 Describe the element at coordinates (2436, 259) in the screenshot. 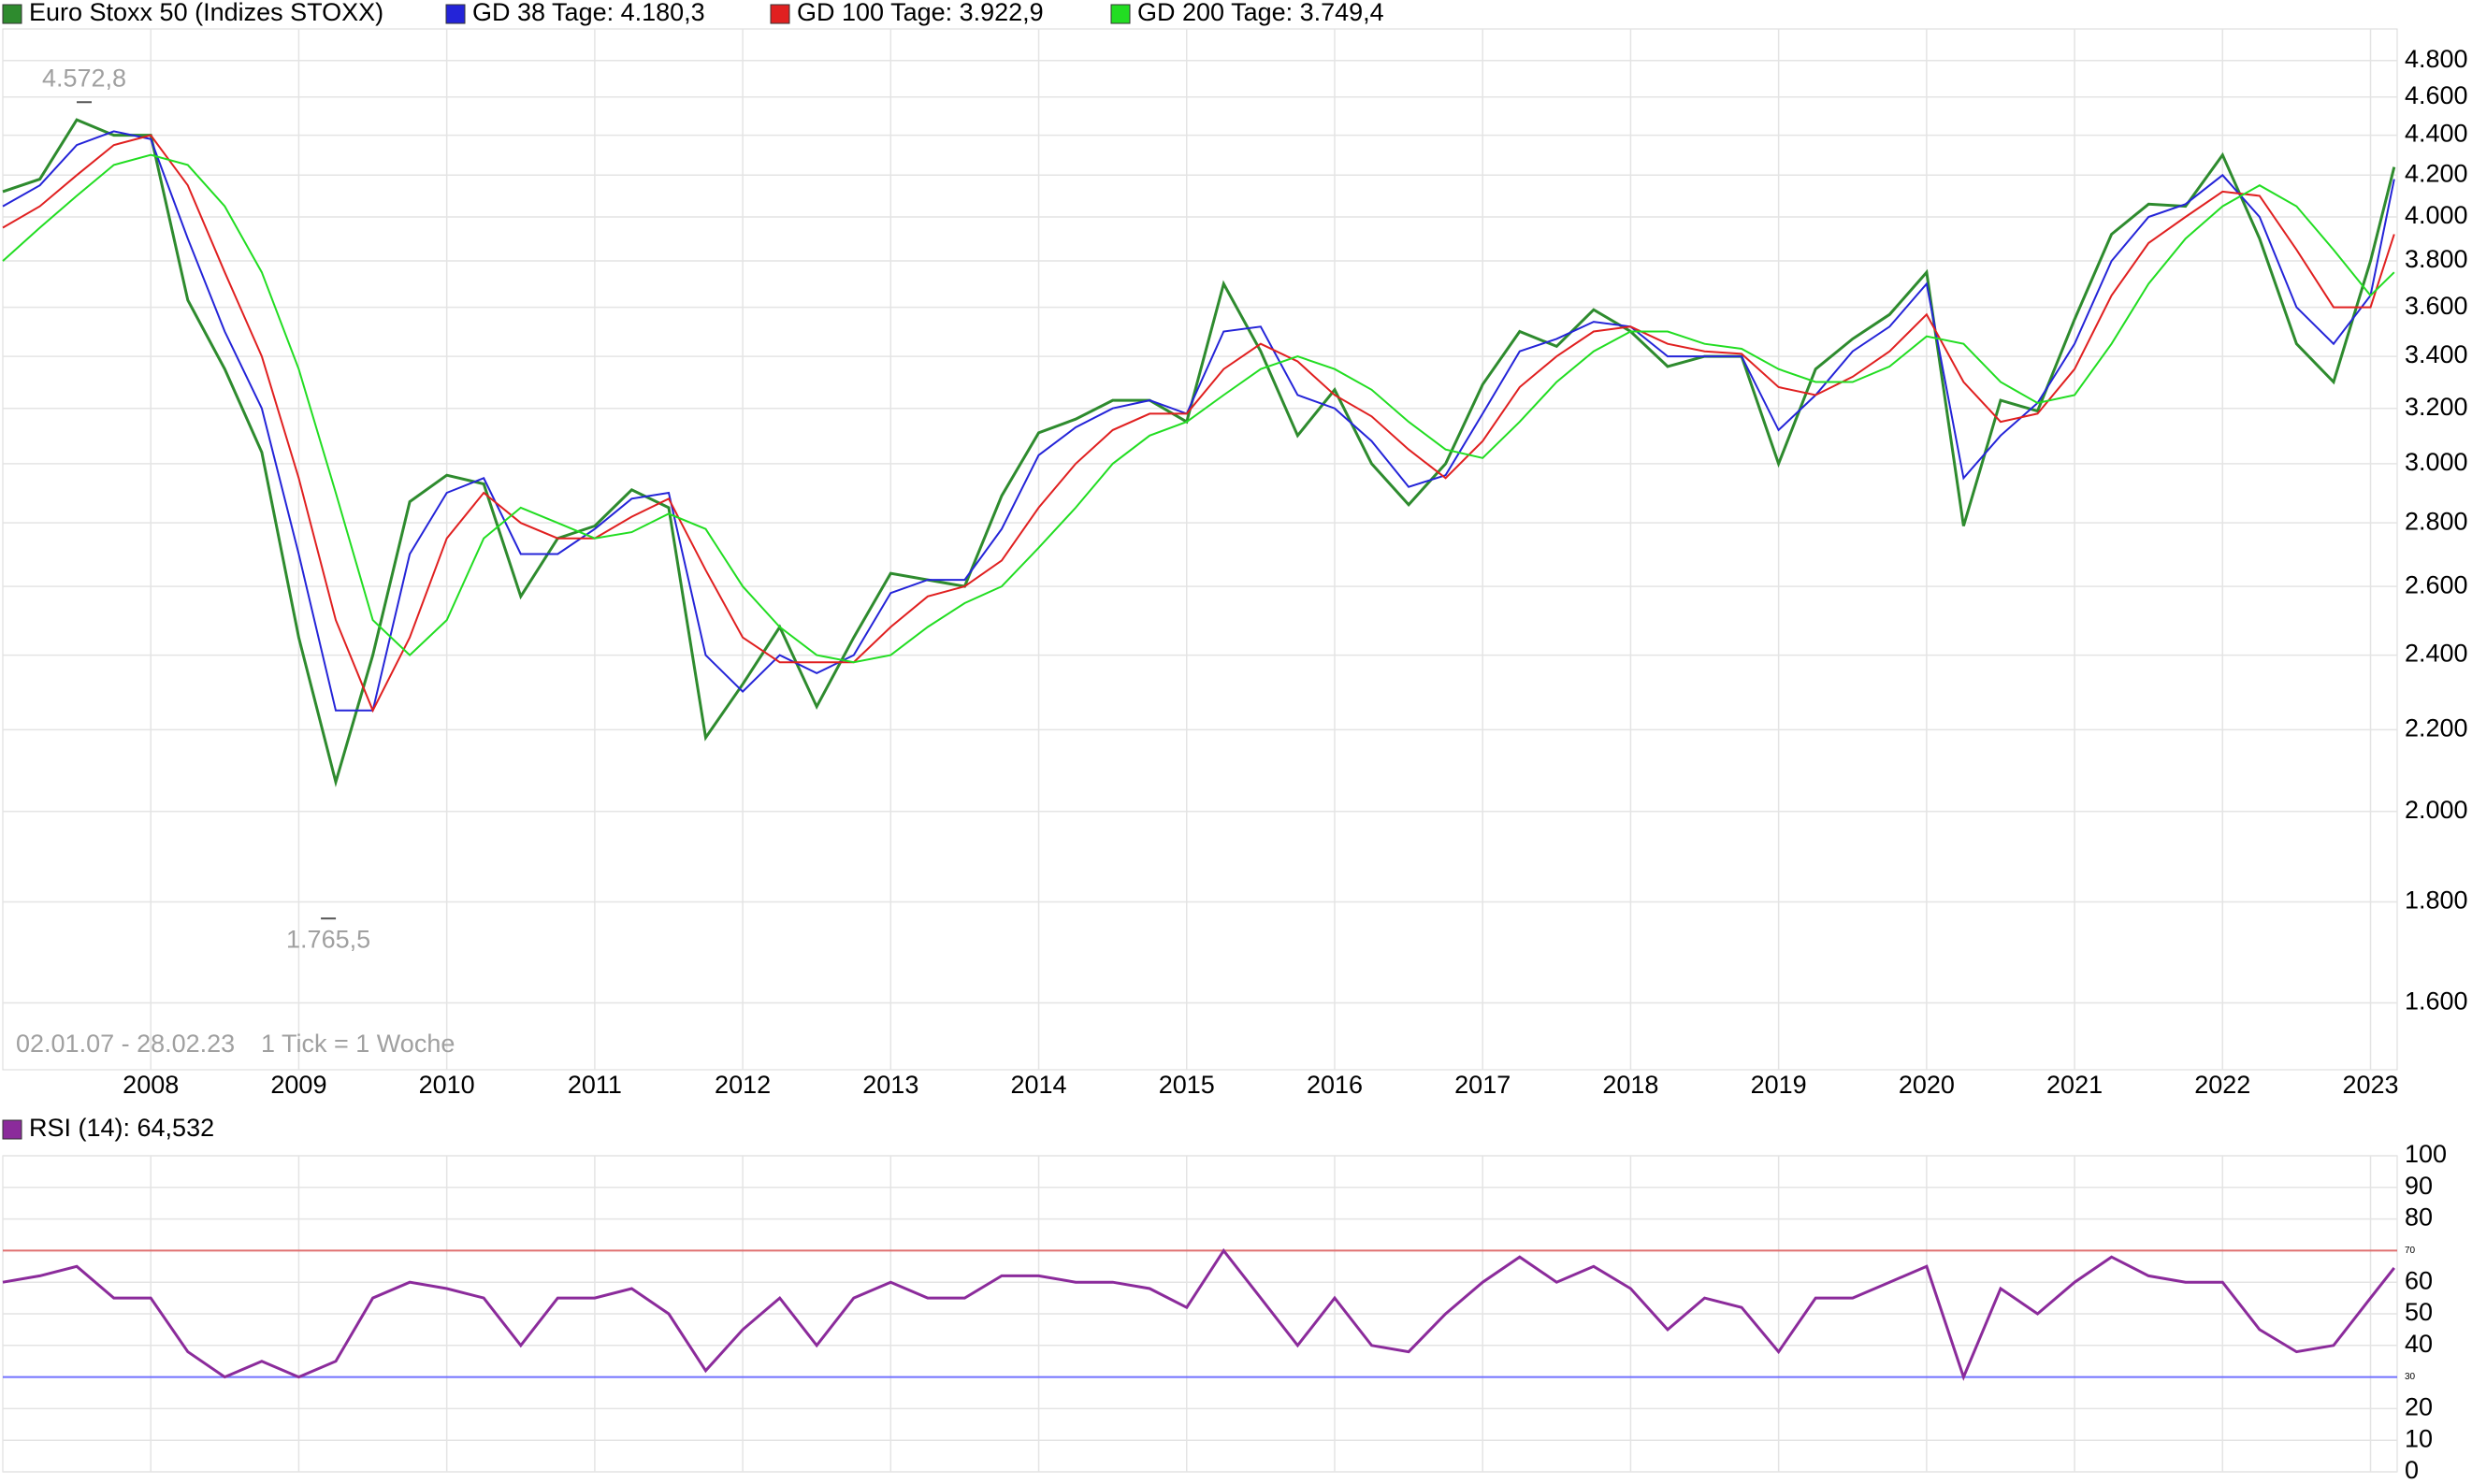

I see `y-tick-label: 3.800` at that location.